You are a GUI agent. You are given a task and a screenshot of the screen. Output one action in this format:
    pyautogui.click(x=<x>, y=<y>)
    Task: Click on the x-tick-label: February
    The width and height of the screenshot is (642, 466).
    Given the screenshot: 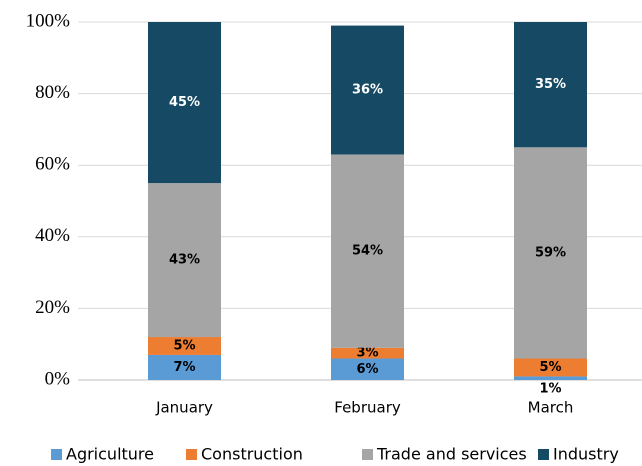 What is the action you would take?
    pyautogui.click(x=367, y=408)
    